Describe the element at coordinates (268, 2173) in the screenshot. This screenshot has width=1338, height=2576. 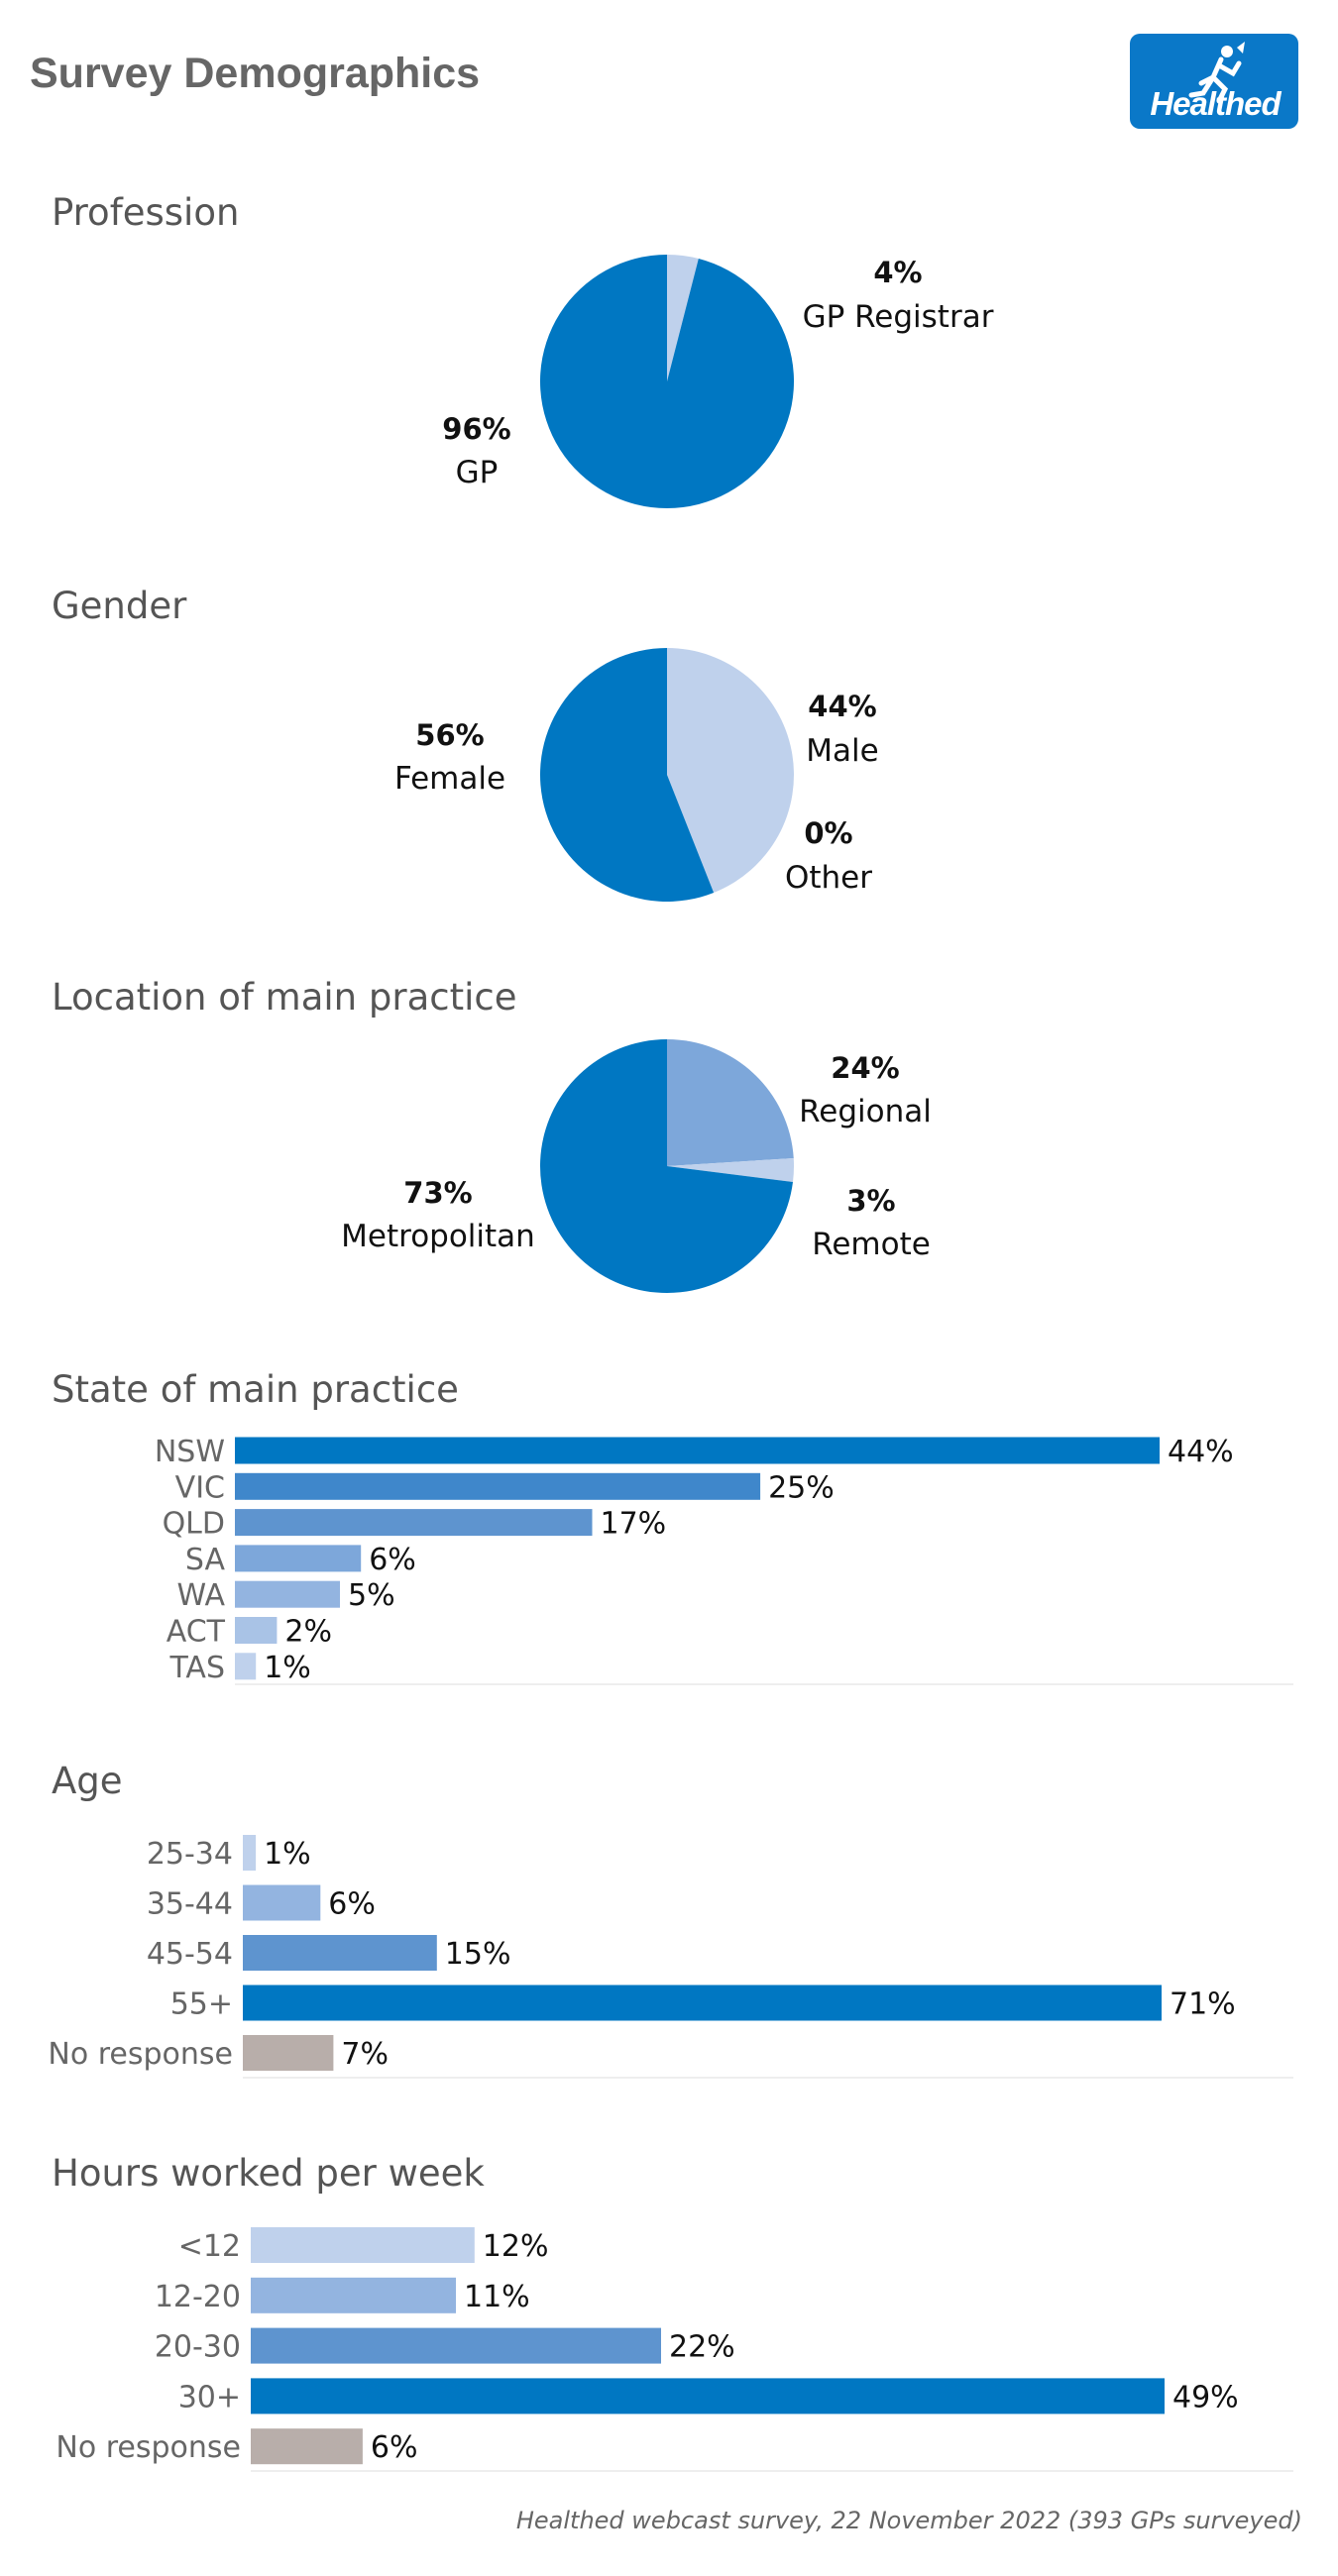
I see `hours-title: Hours worked per week` at that location.